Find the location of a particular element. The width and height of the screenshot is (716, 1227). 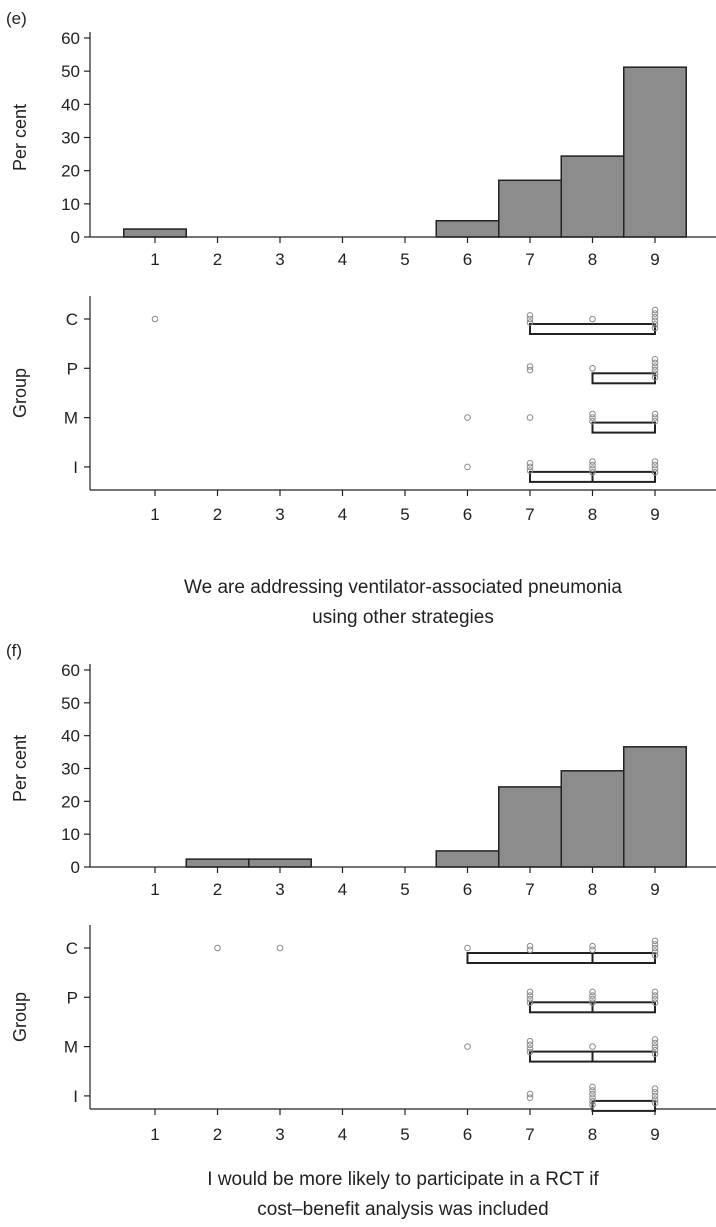

box-P is located at coordinates (624, 378).